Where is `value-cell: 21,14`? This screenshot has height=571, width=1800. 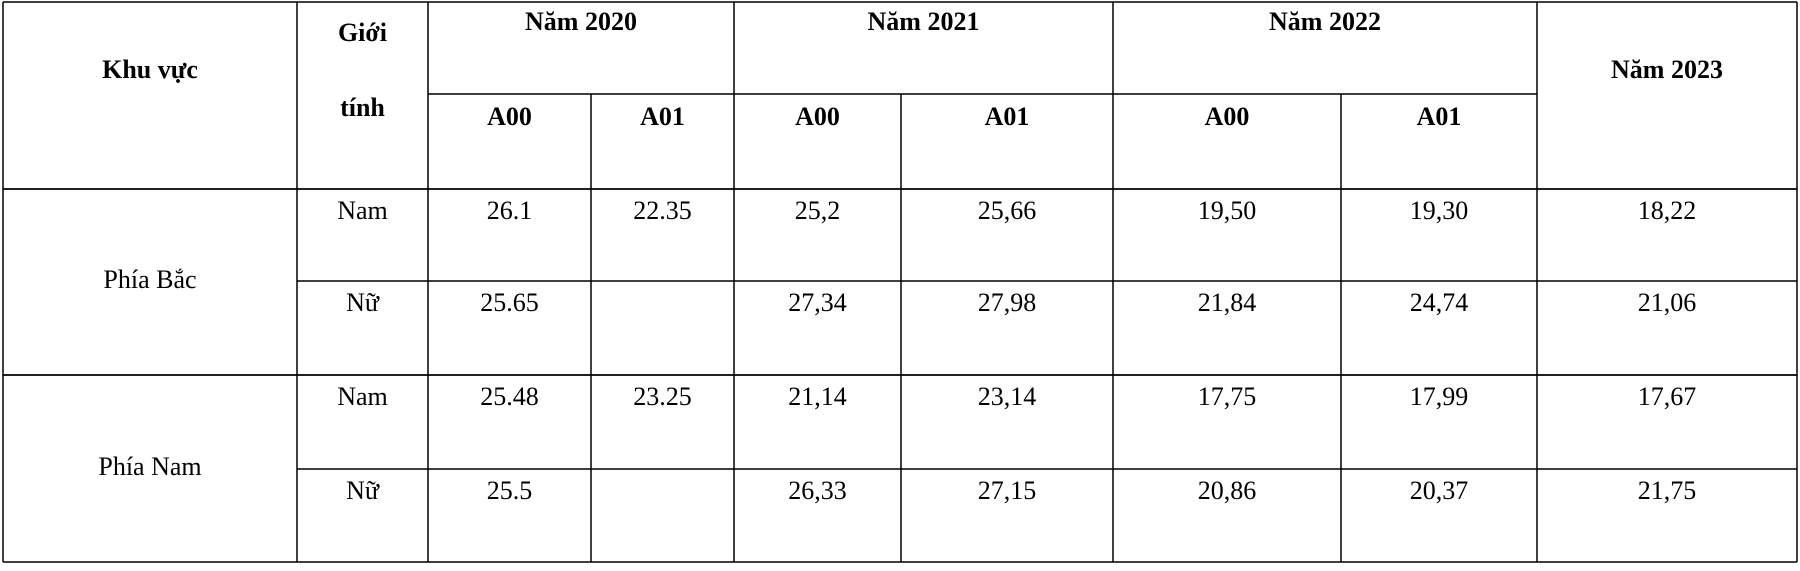 value-cell: 21,14 is located at coordinates (817, 396).